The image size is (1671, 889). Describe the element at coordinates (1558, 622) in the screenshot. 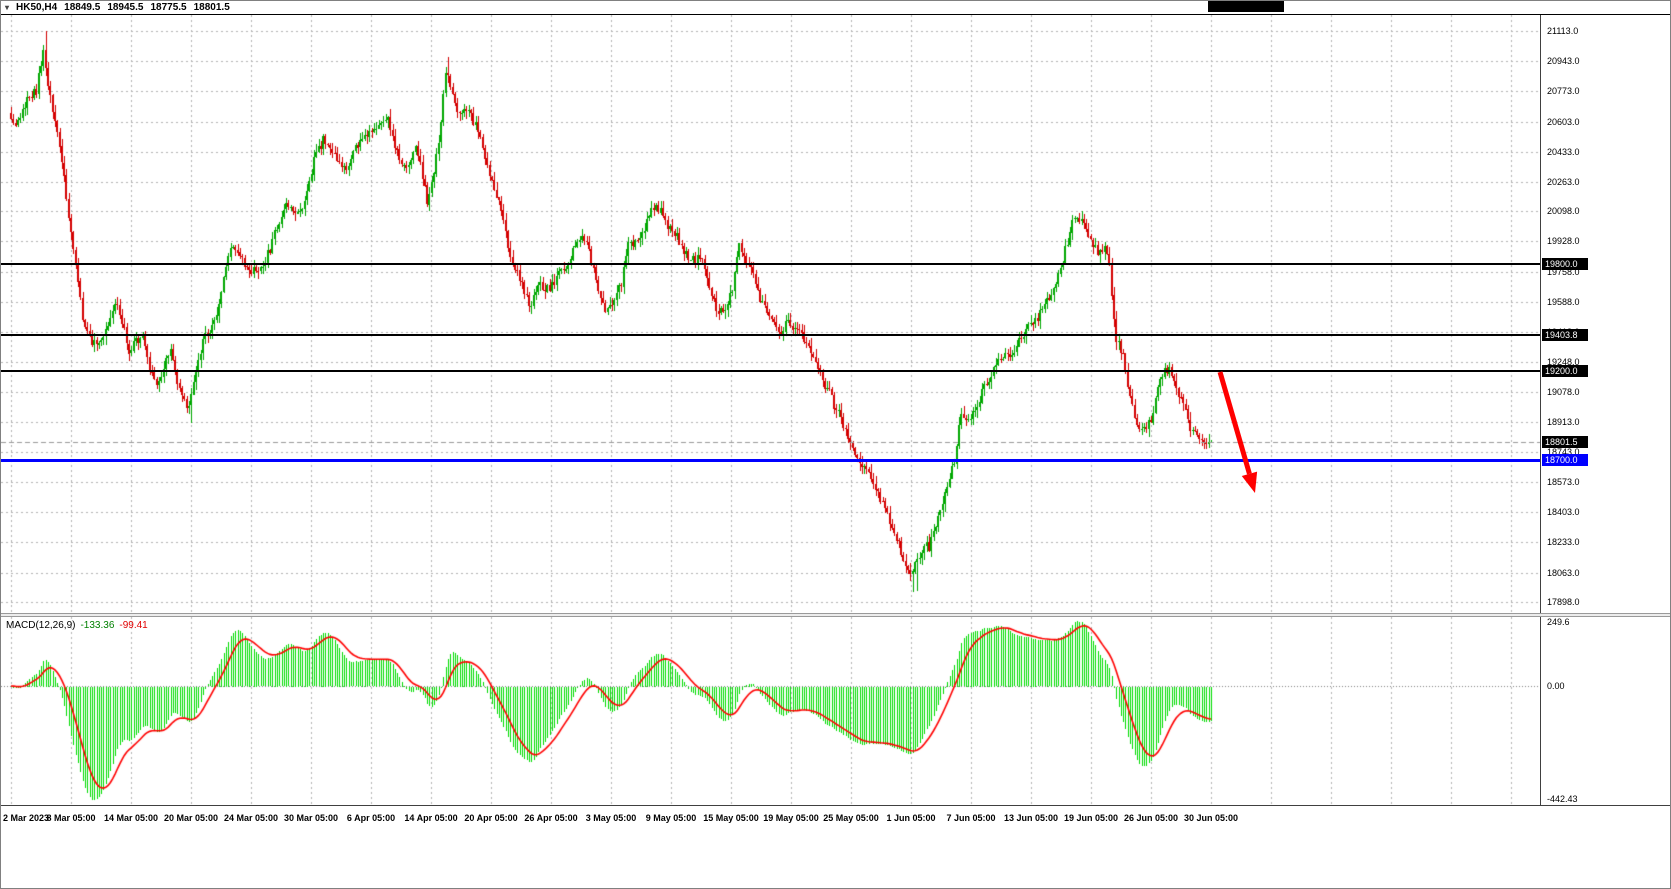

I see `macd-axis-label: 249.6` at that location.